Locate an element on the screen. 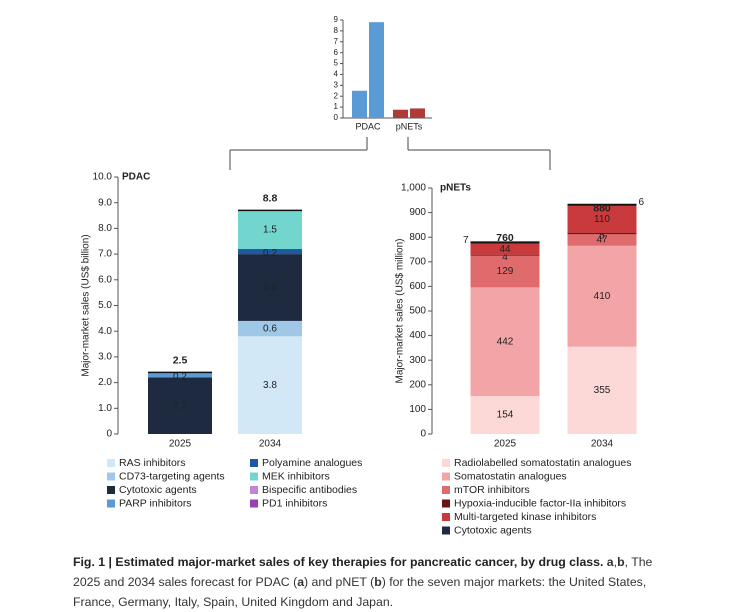 Image resolution: width=737 pixels, height=612 pixels. legend-label: MEK inhibitors is located at coordinates (296, 476).